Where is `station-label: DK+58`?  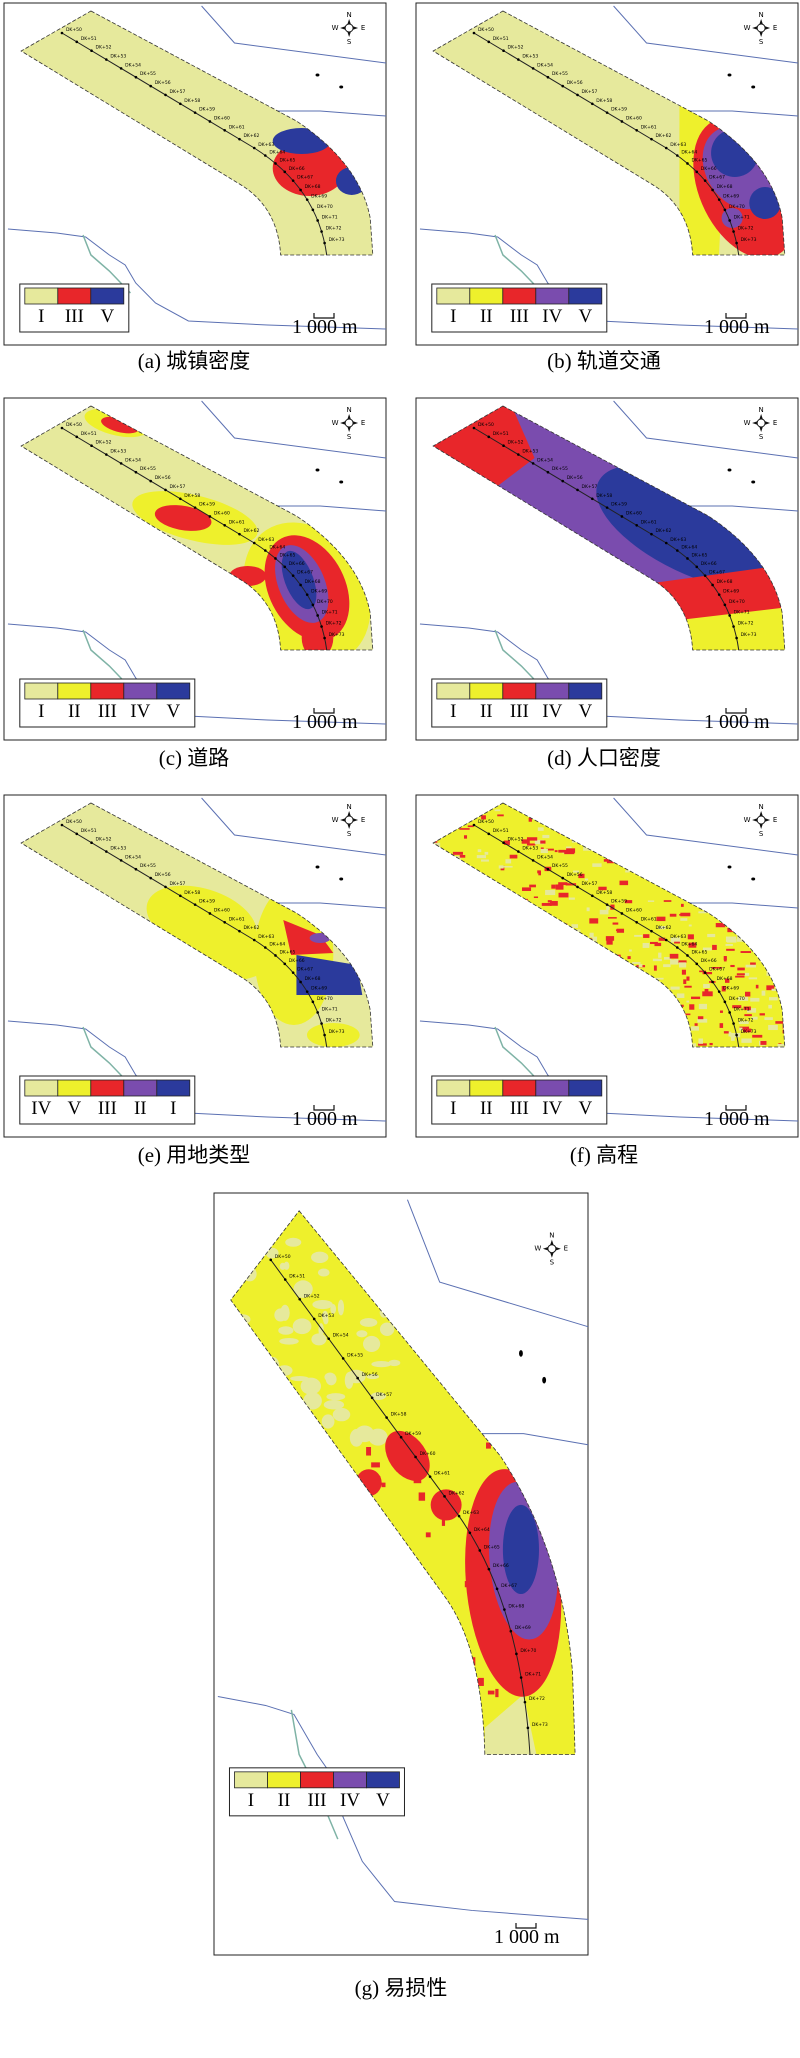 station-label: DK+58 is located at coordinates (192, 496).